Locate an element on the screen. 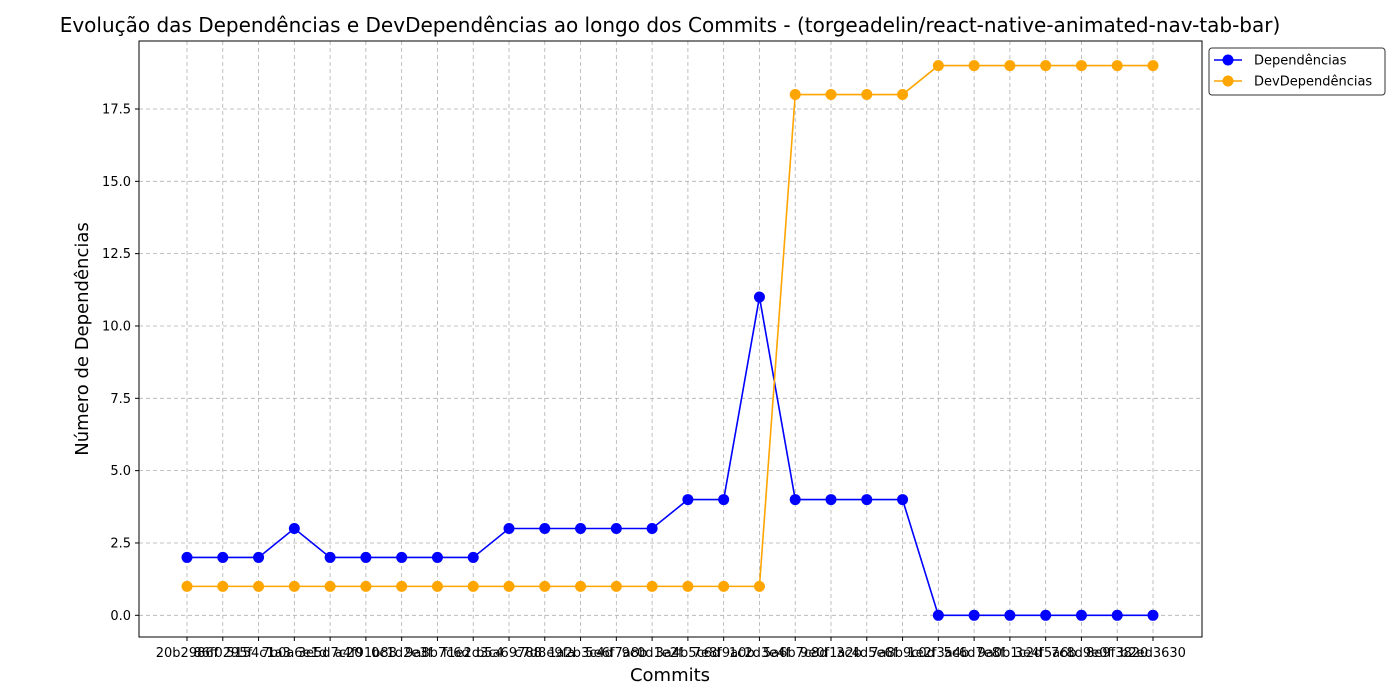  legend-label: DevDependências is located at coordinates (1313, 82).